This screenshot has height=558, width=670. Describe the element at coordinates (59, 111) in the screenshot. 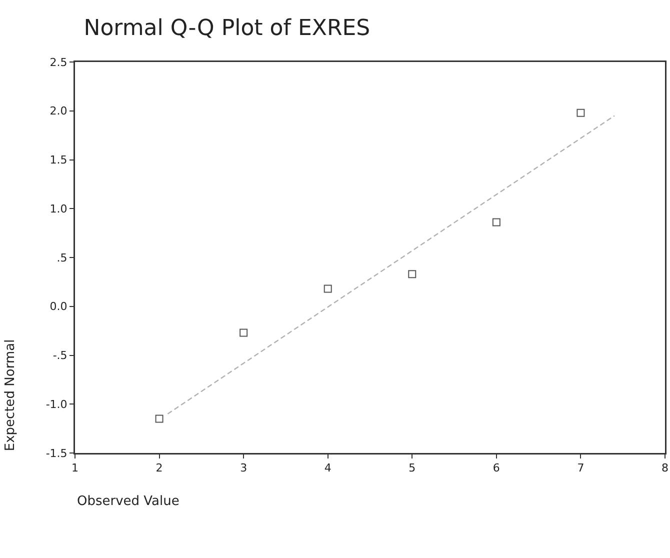

I see `y-tick-label: 2.0` at that location.